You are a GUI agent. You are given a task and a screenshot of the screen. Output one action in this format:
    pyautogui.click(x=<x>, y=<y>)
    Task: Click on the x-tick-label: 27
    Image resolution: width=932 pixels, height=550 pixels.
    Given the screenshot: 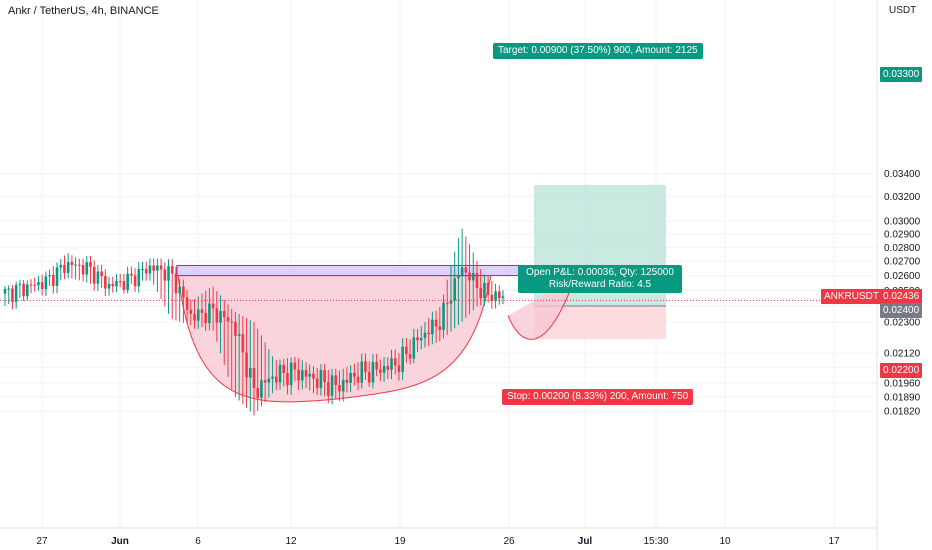 What is the action you would take?
    pyautogui.click(x=42, y=541)
    